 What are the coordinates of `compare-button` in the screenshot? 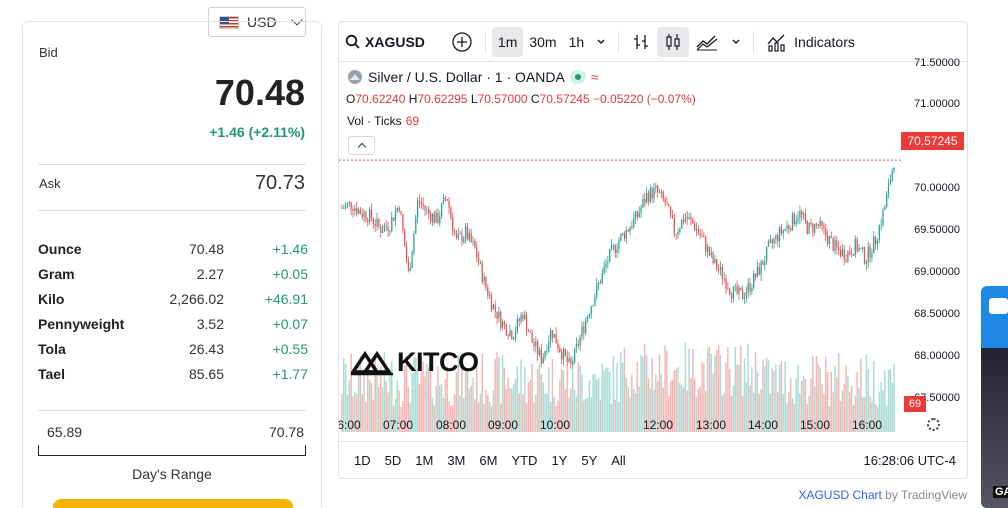 It's located at (462, 42).